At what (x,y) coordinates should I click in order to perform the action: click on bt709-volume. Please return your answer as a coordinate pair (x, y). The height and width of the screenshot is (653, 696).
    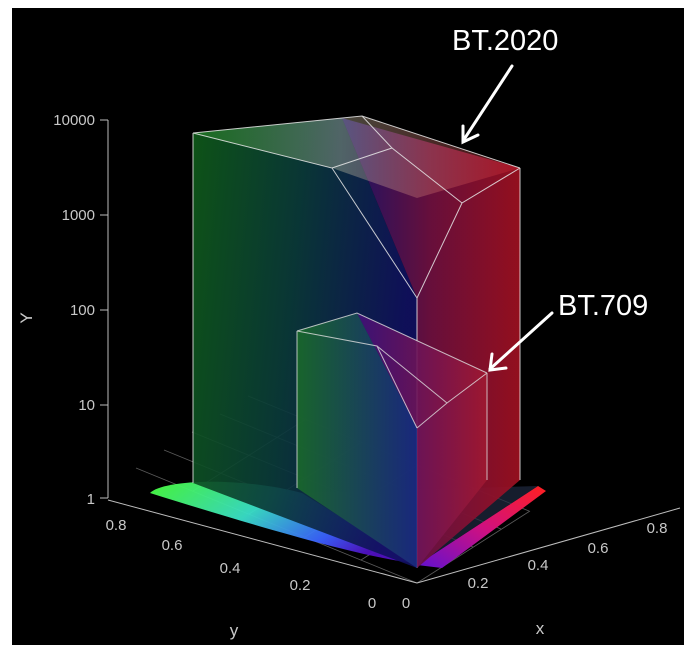
    Looking at the image, I should click on (392, 440).